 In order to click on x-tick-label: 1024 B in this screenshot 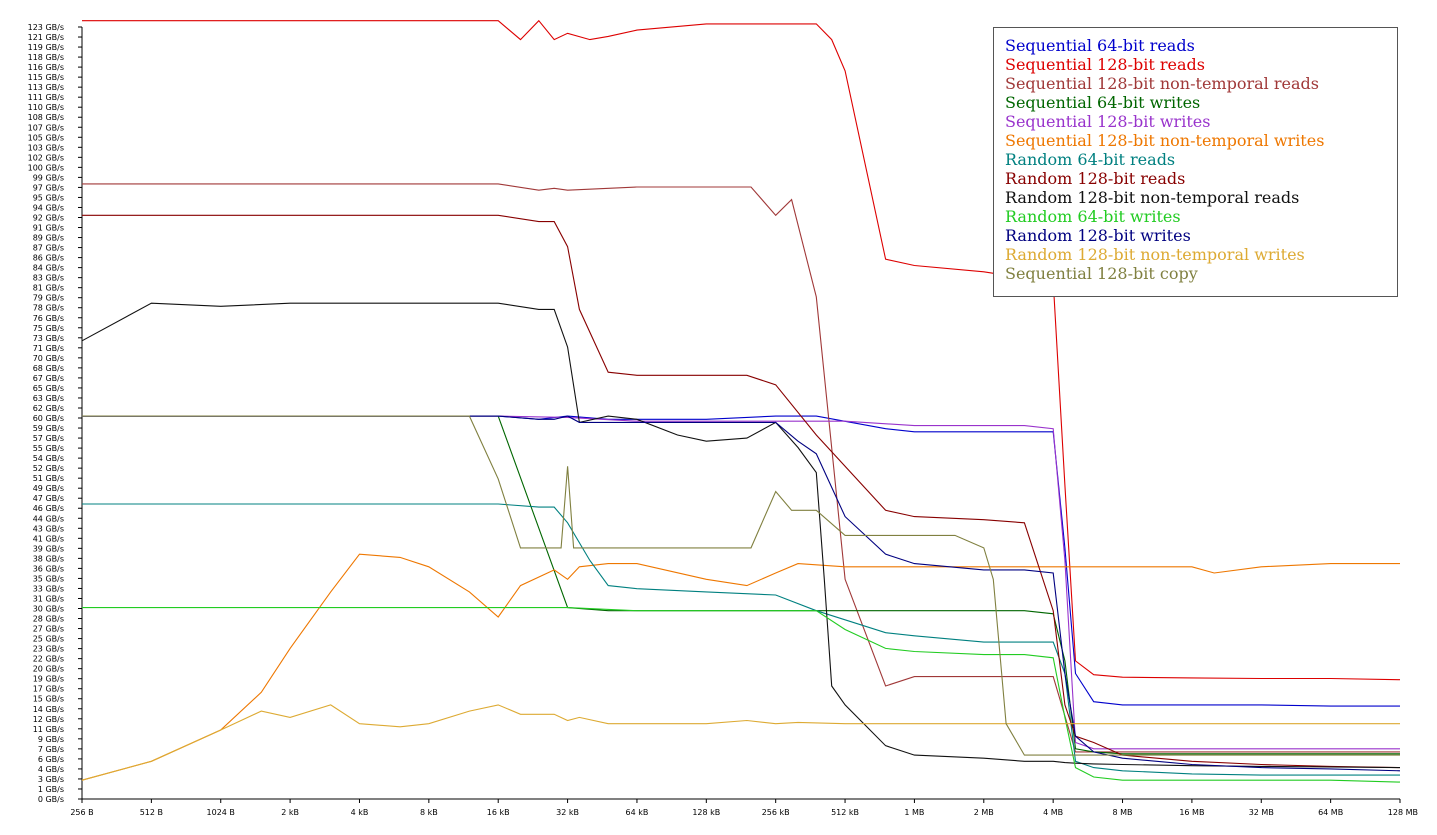, I will do `click(221, 812)`.